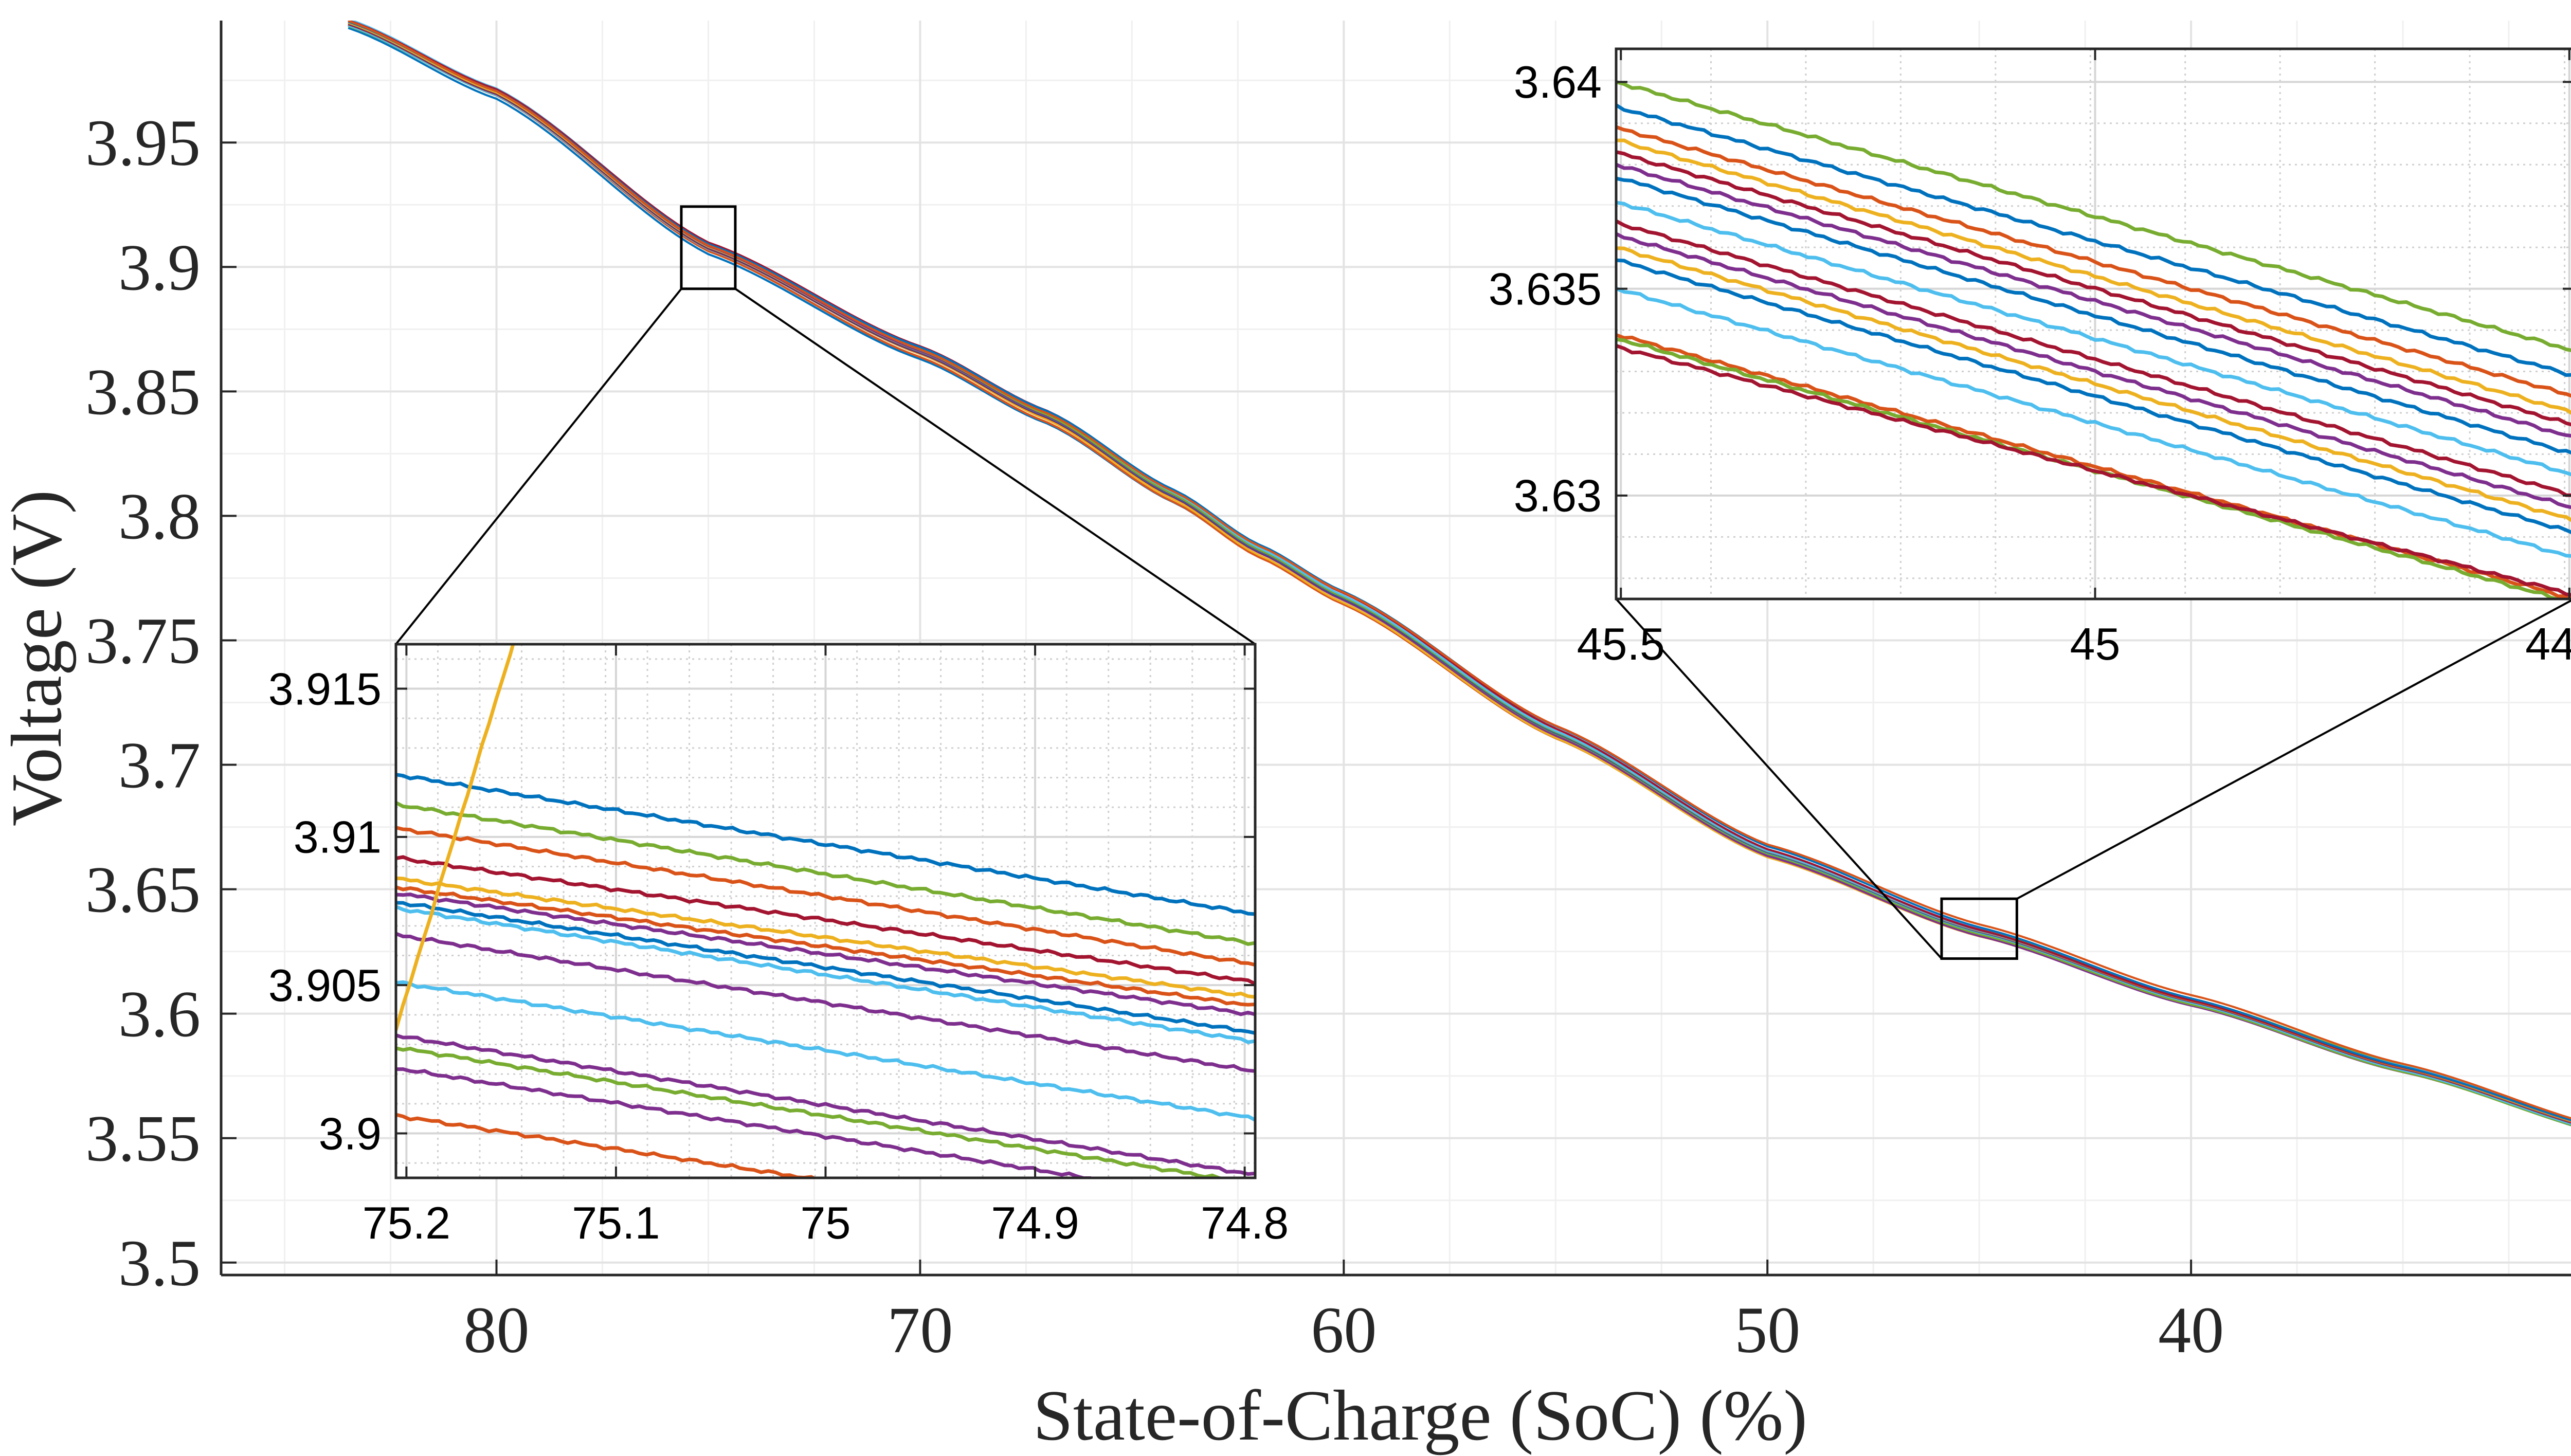  What do you see at coordinates (38, 658) in the screenshot?
I see `y-axis-label: Voltage (V)` at bounding box center [38, 658].